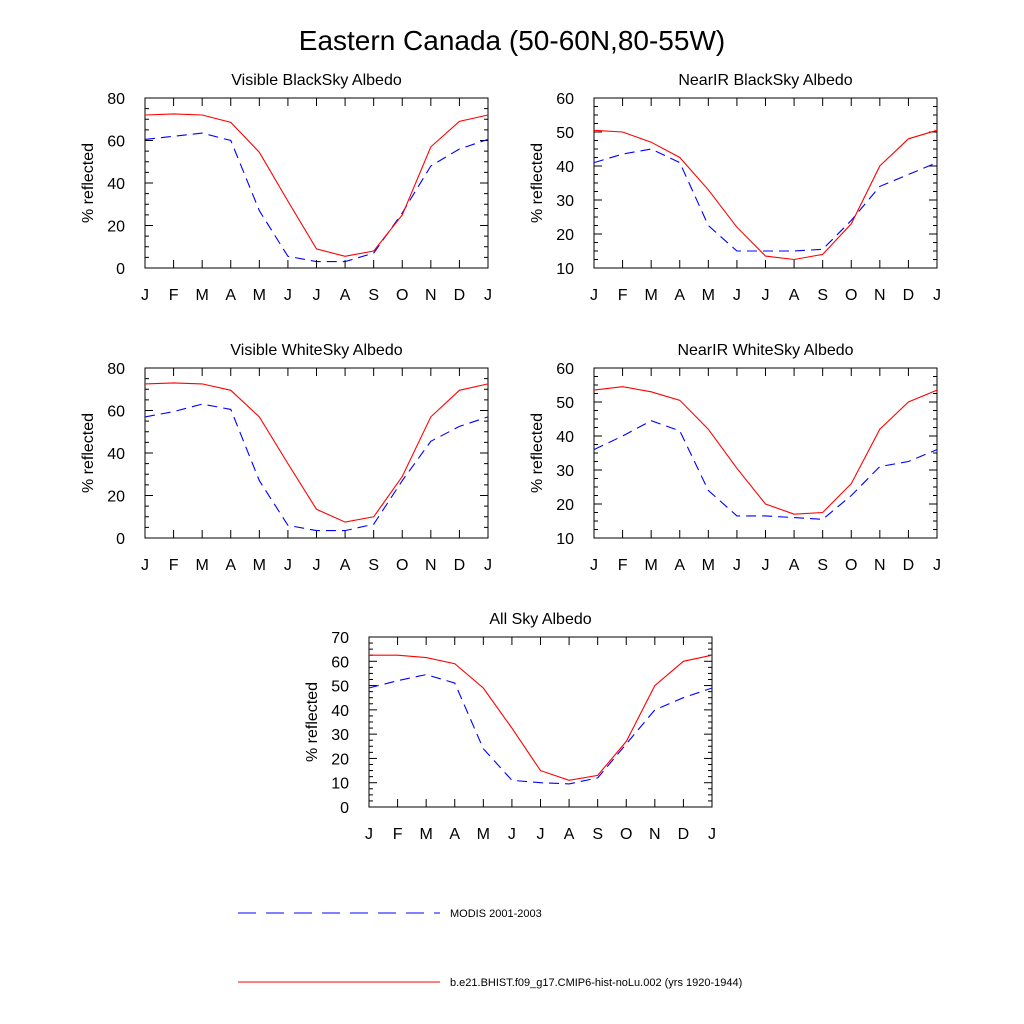 This screenshot has width=1024, height=1024. Describe the element at coordinates (765, 80) in the screenshot. I see `panel-title: NearIR BlackSky Albedo` at that location.